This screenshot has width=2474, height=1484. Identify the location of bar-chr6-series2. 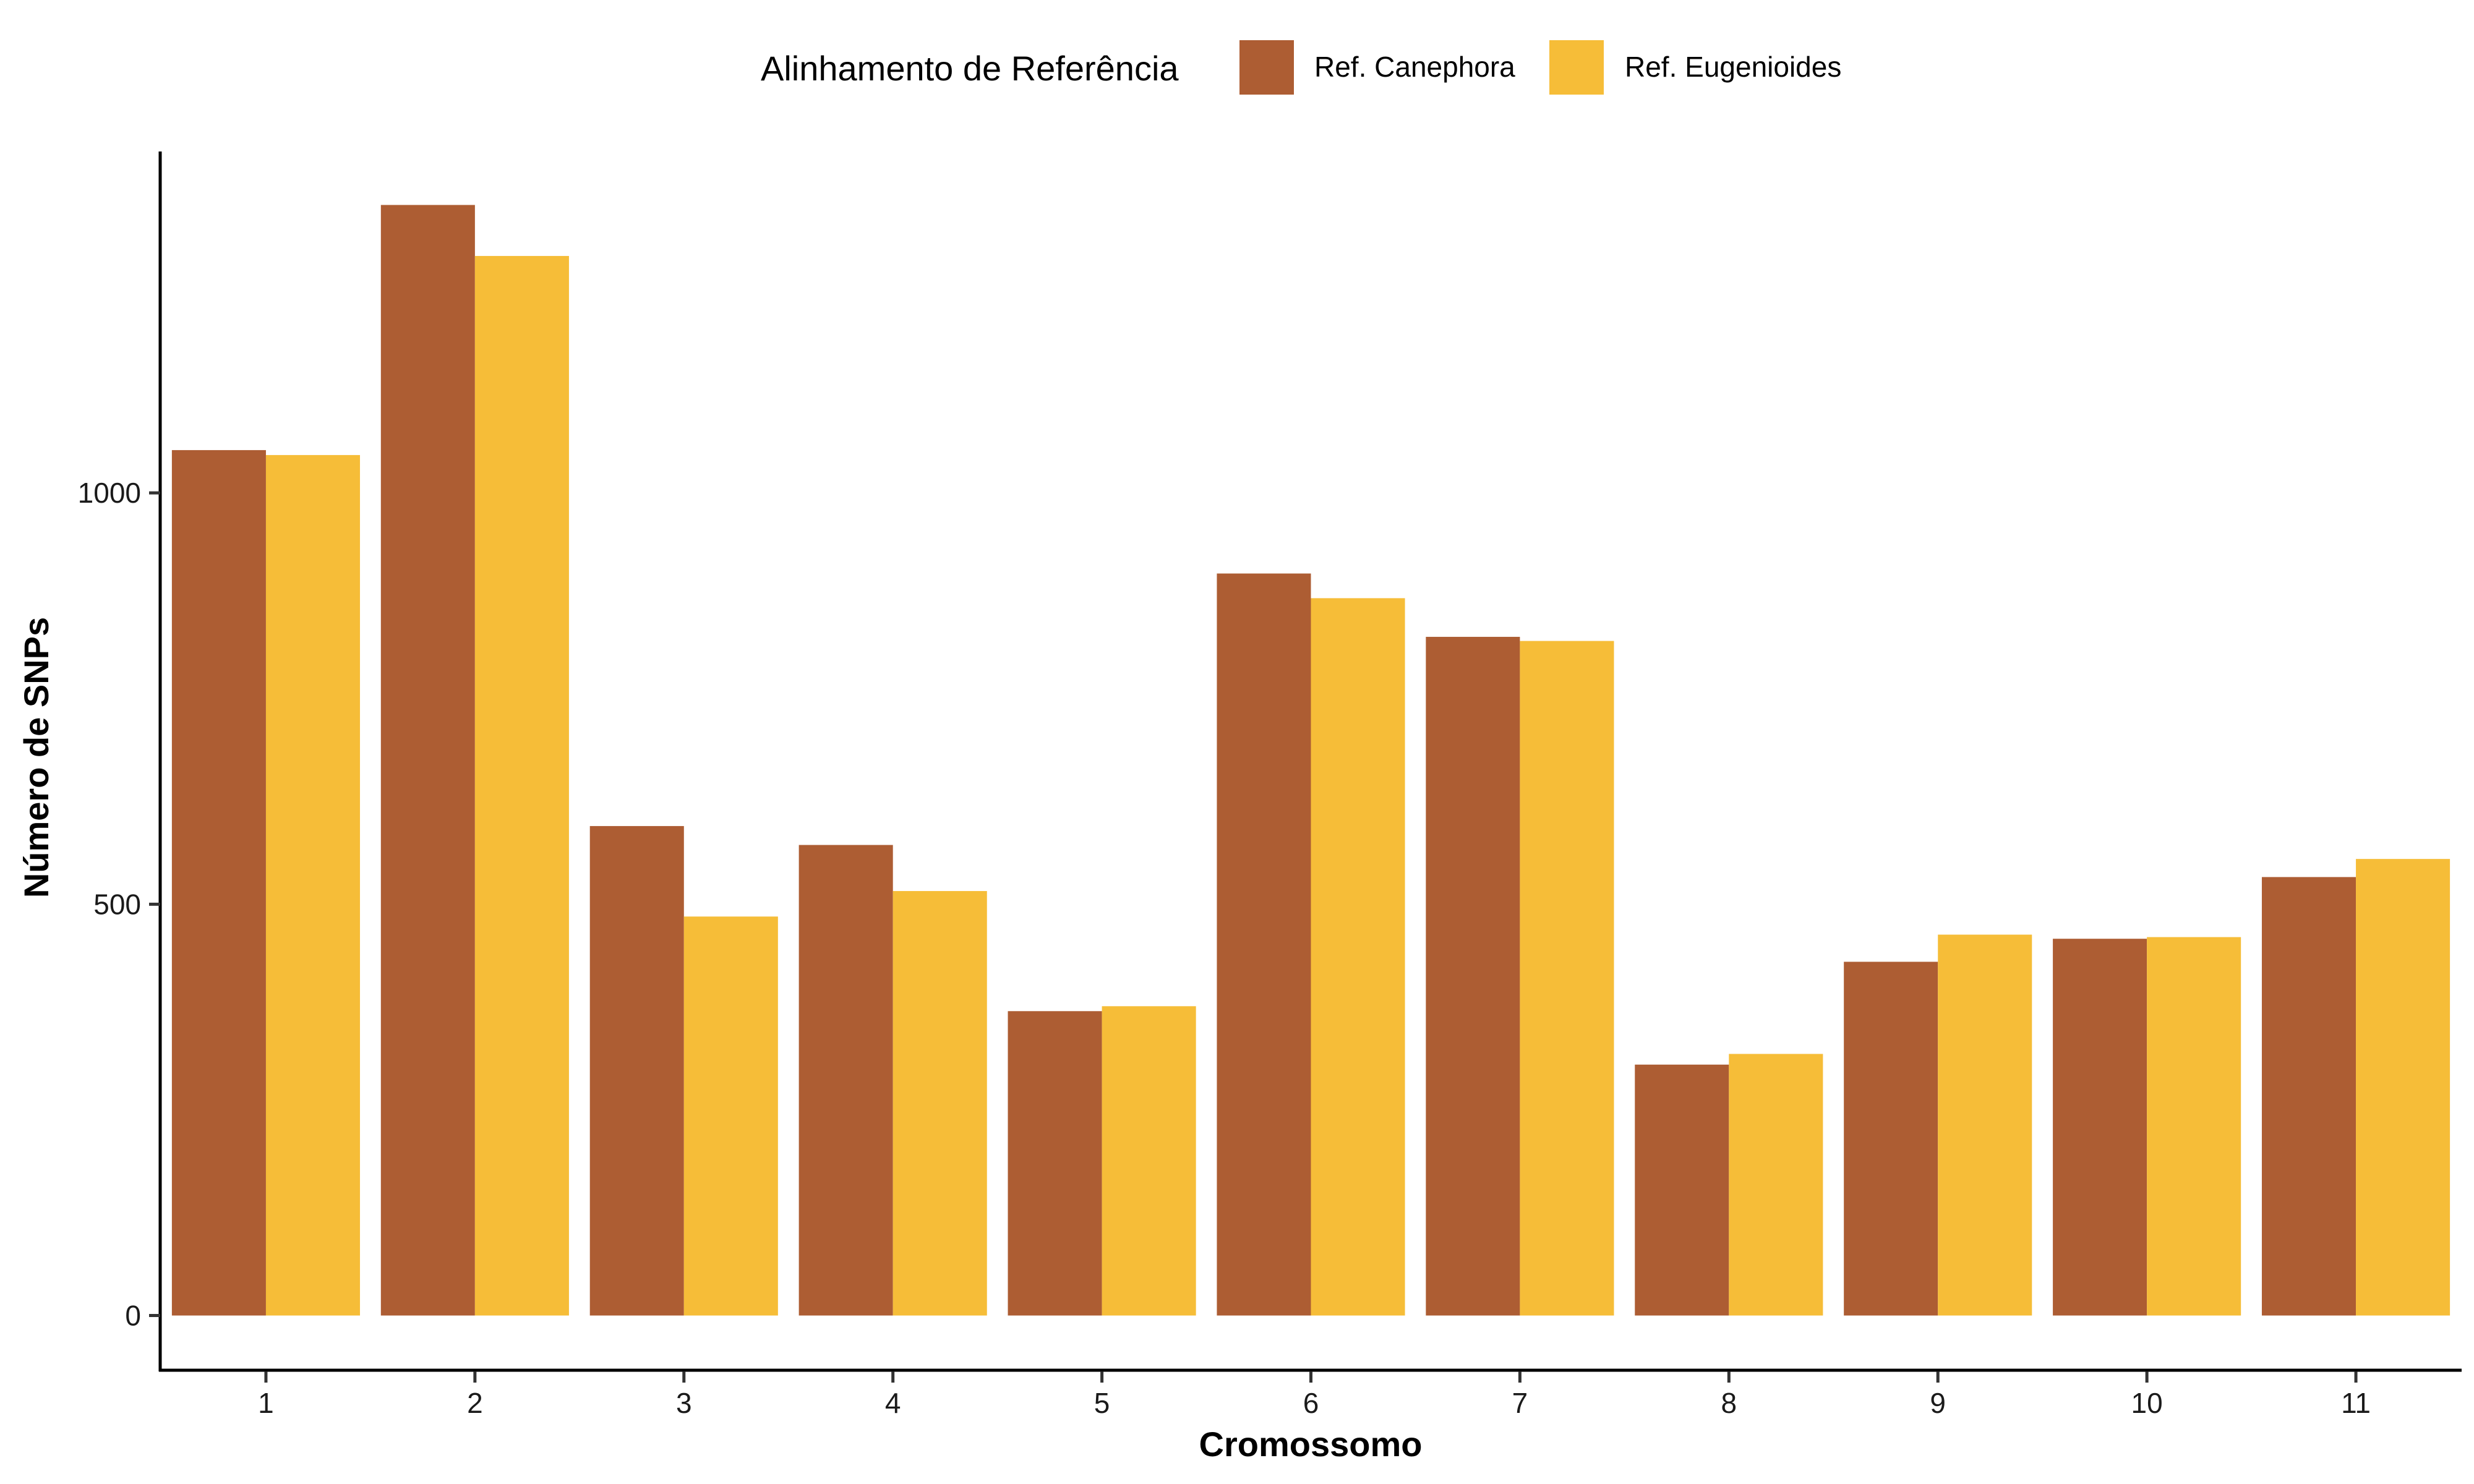
(1358, 957).